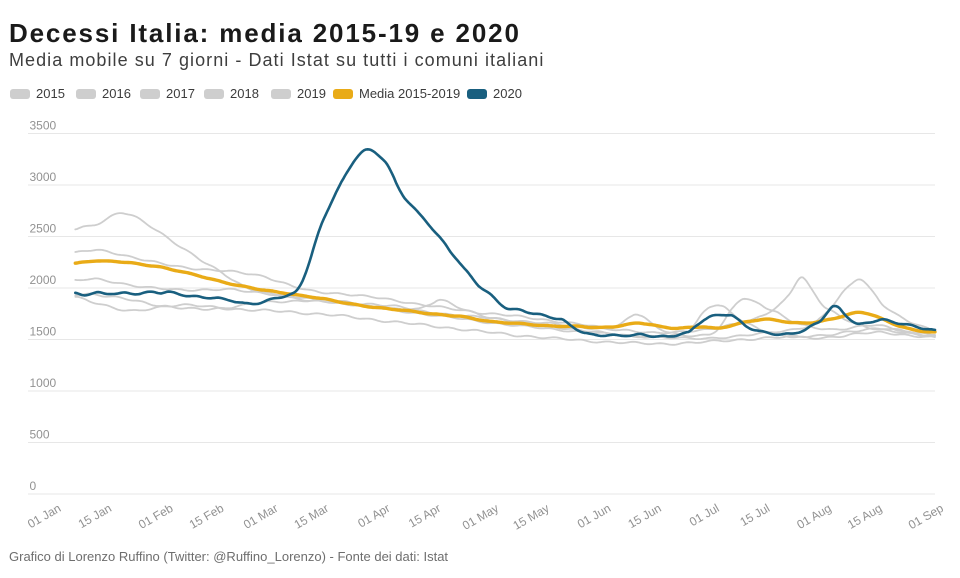  Describe the element at coordinates (33, 486) in the screenshot. I see `svg-text: 0` at that location.